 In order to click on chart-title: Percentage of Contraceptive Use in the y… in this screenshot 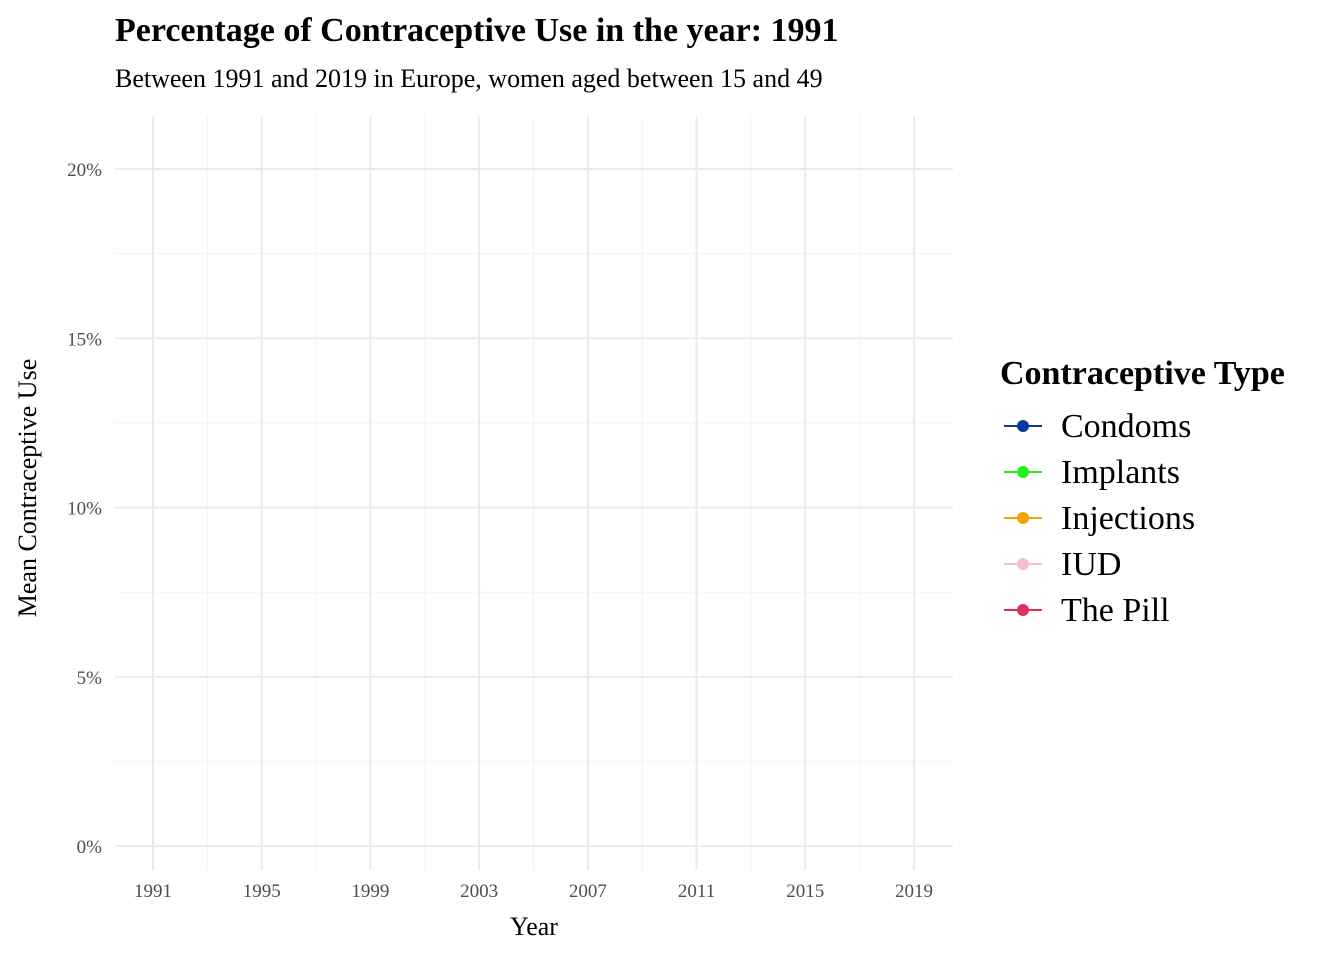, I will do `click(477, 30)`.